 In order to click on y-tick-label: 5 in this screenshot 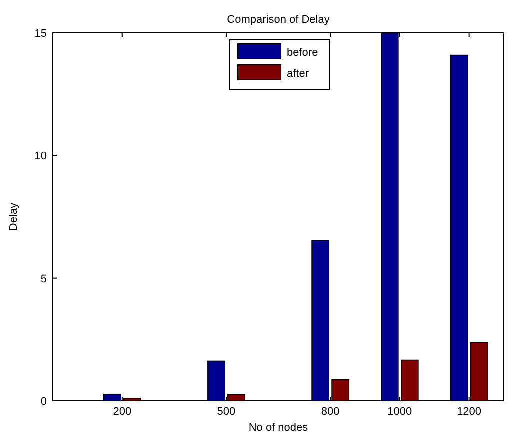, I will do `click(43, 279)`.